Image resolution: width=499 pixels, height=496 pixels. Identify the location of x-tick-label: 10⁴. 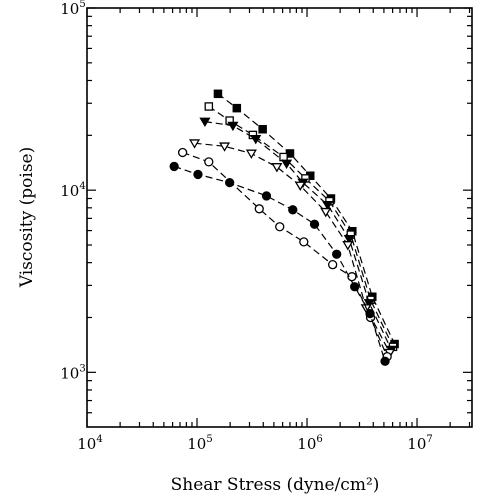
(89, 443).